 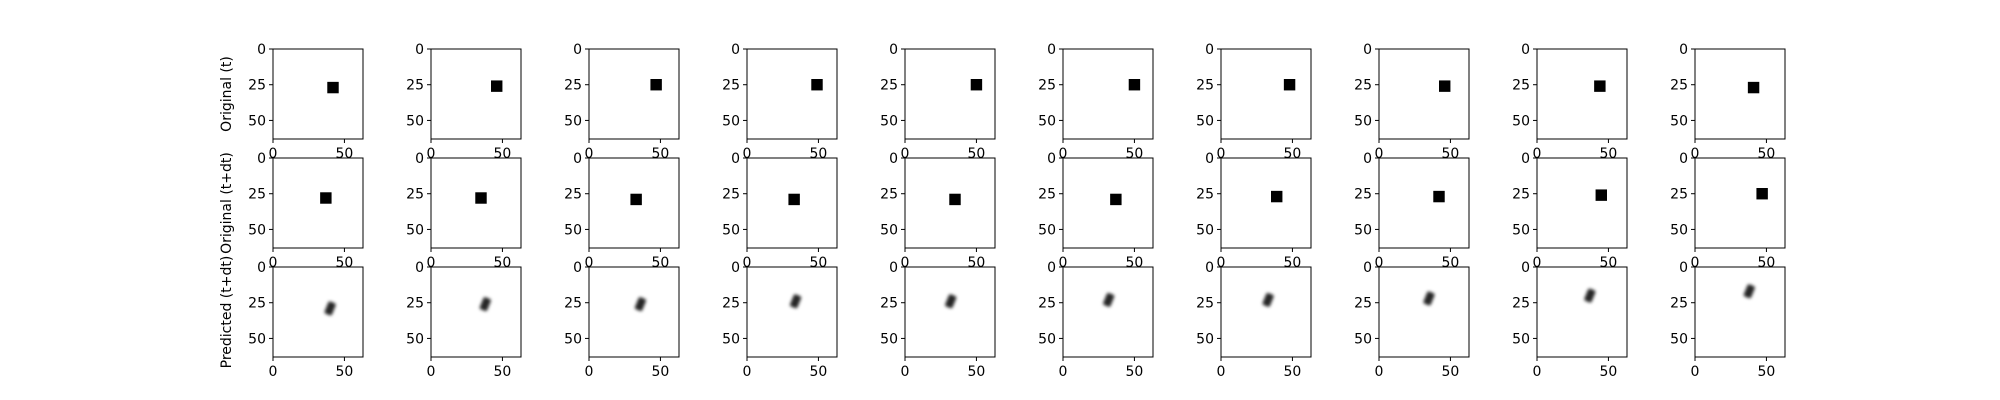 What do you see at coordinates (227, 94) in the screenshot?
I see `row-label: Original (t)` at bounding box center [227, 94].